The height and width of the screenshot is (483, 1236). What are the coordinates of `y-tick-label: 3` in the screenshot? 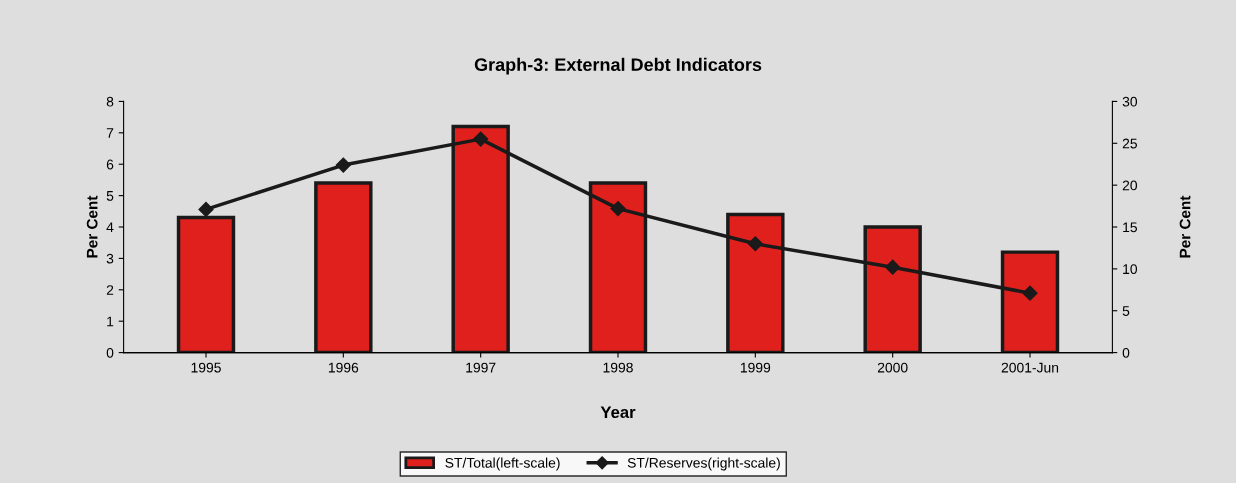 It's located at (110, 258).